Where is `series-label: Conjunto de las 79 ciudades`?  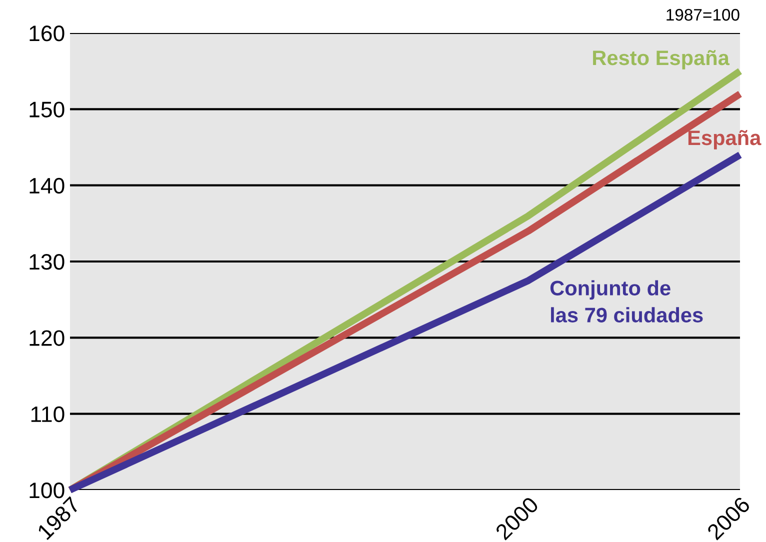 series-label: Conjunto de las 79 ciudades is located at coordinates (626, 301).